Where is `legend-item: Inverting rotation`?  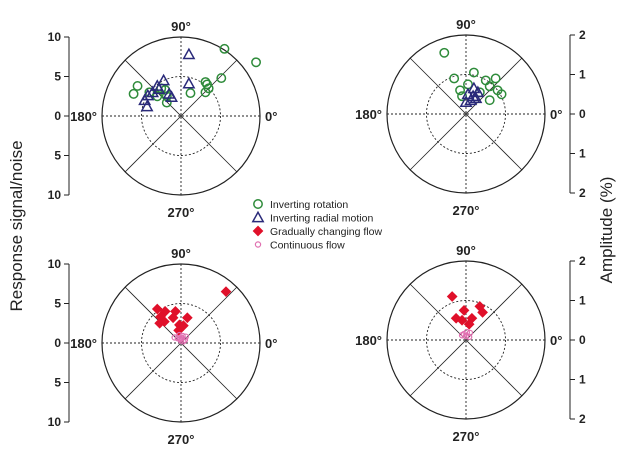 legend-item: Inverting rotation is located at coordinates (300, 205).